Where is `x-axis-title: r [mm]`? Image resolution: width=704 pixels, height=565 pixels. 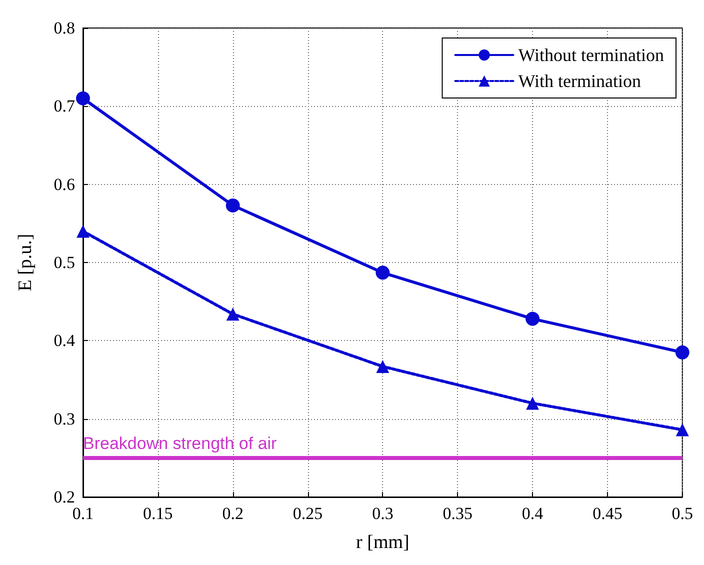 x-axis-title: r [mm] is located at coordinates (383, 542).